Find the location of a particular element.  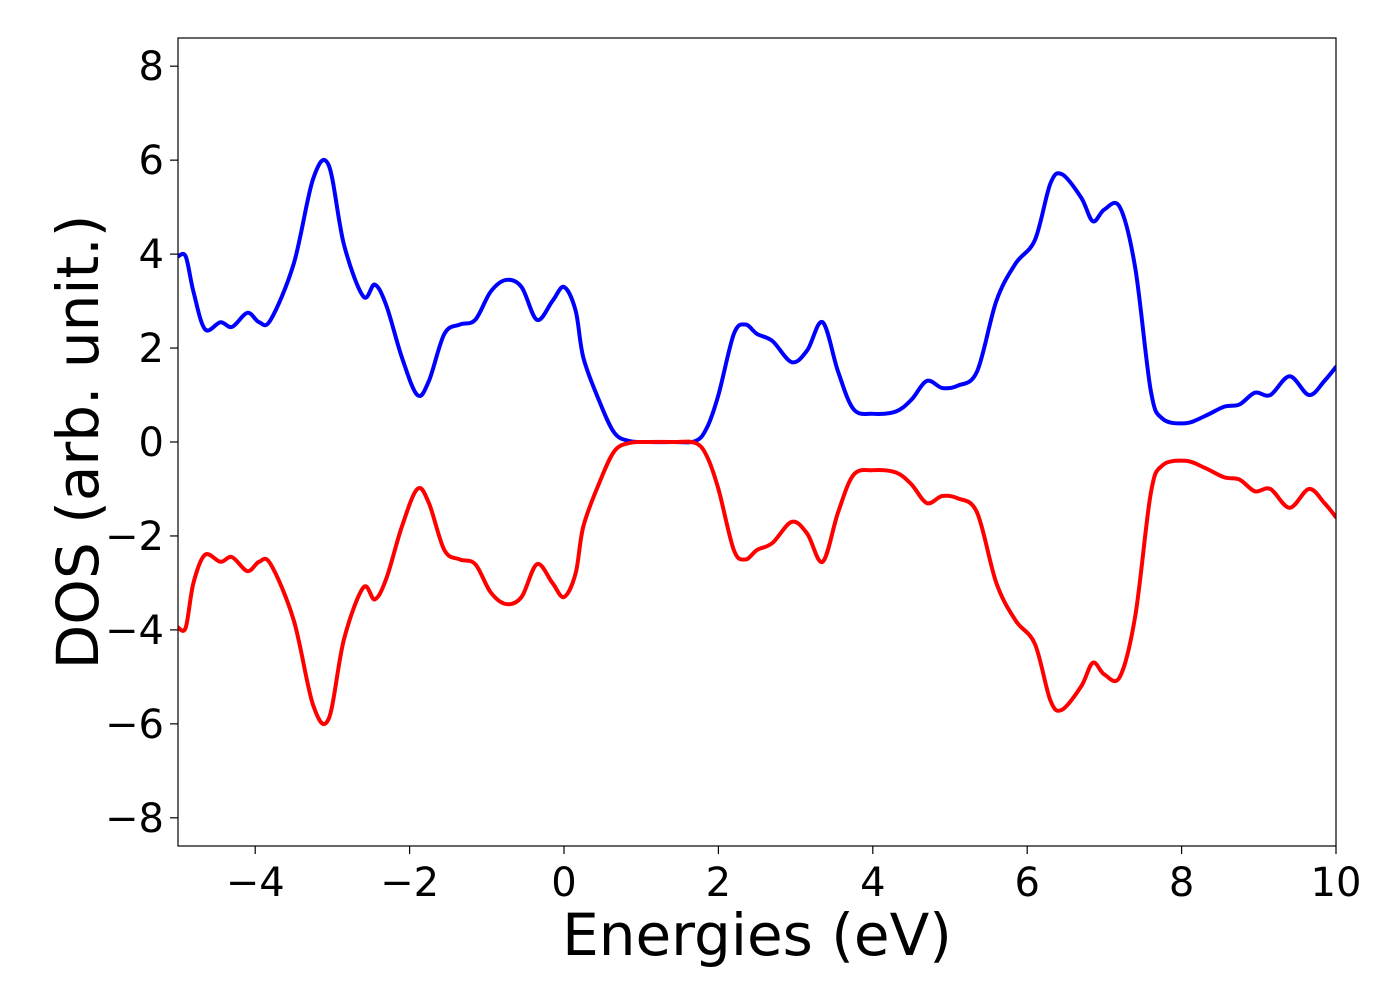

y-tick-label: 4 is located at coordinates (151, 255).